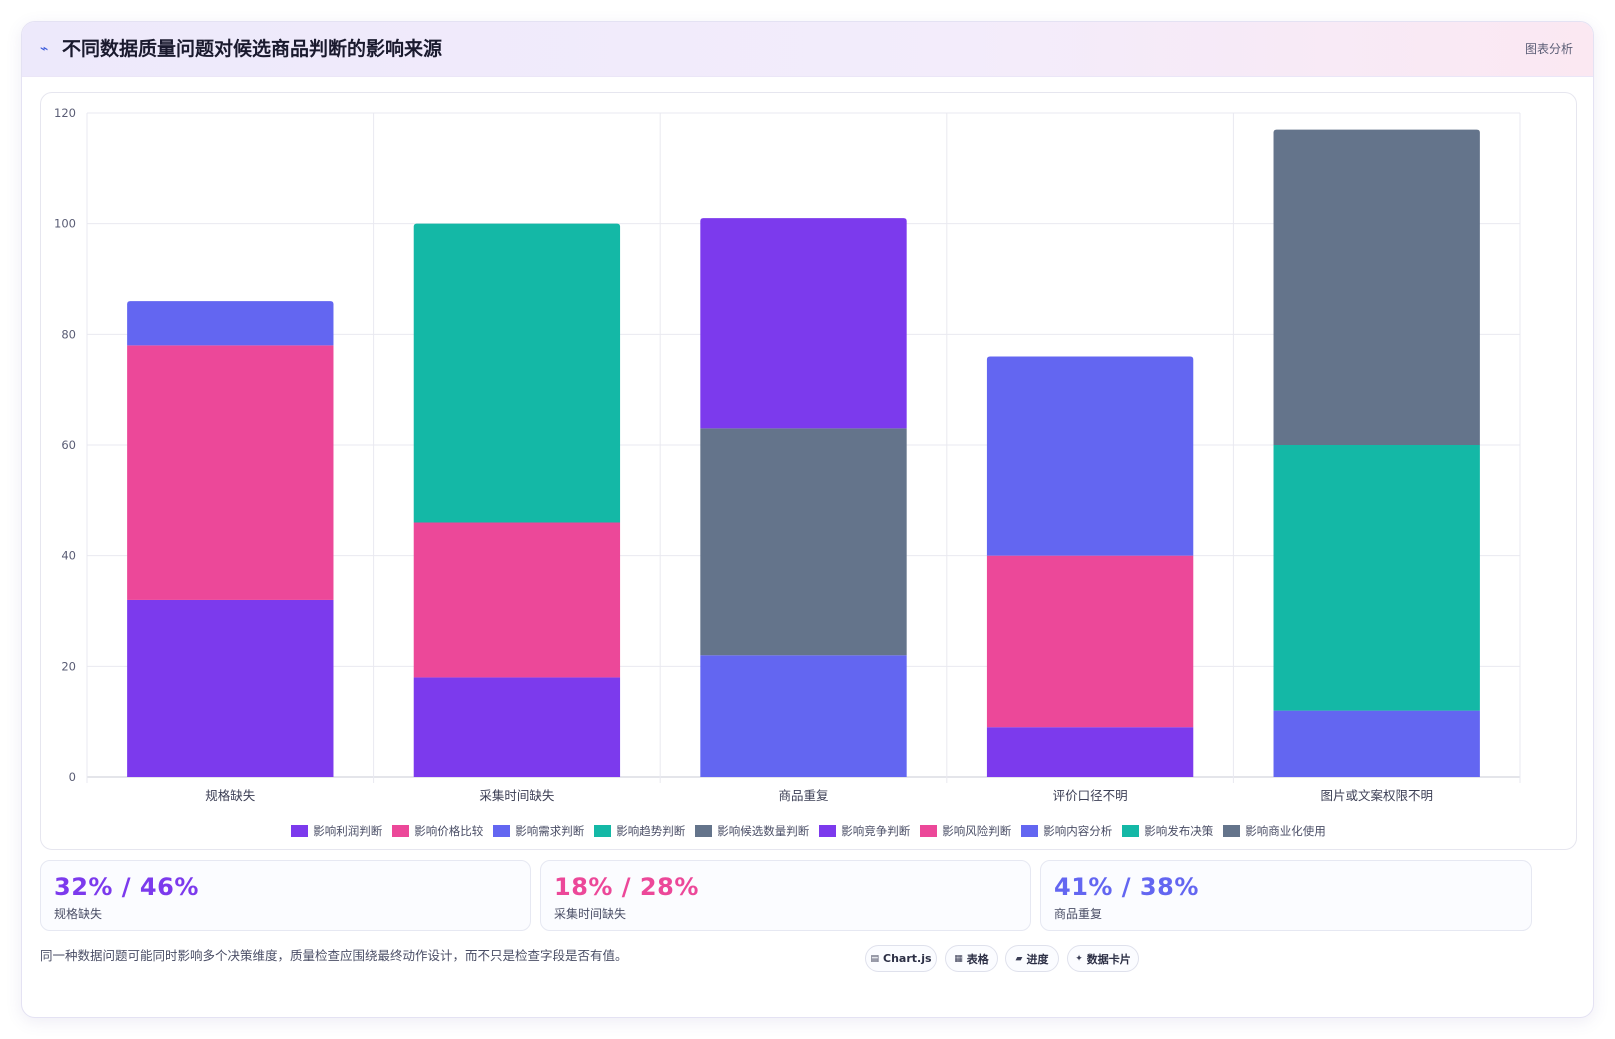 Image resolution: width=1615 pixels, height=1039 pixels. I want to click on chartjs-pill: ▤ Chart.js, so click(901, 958).